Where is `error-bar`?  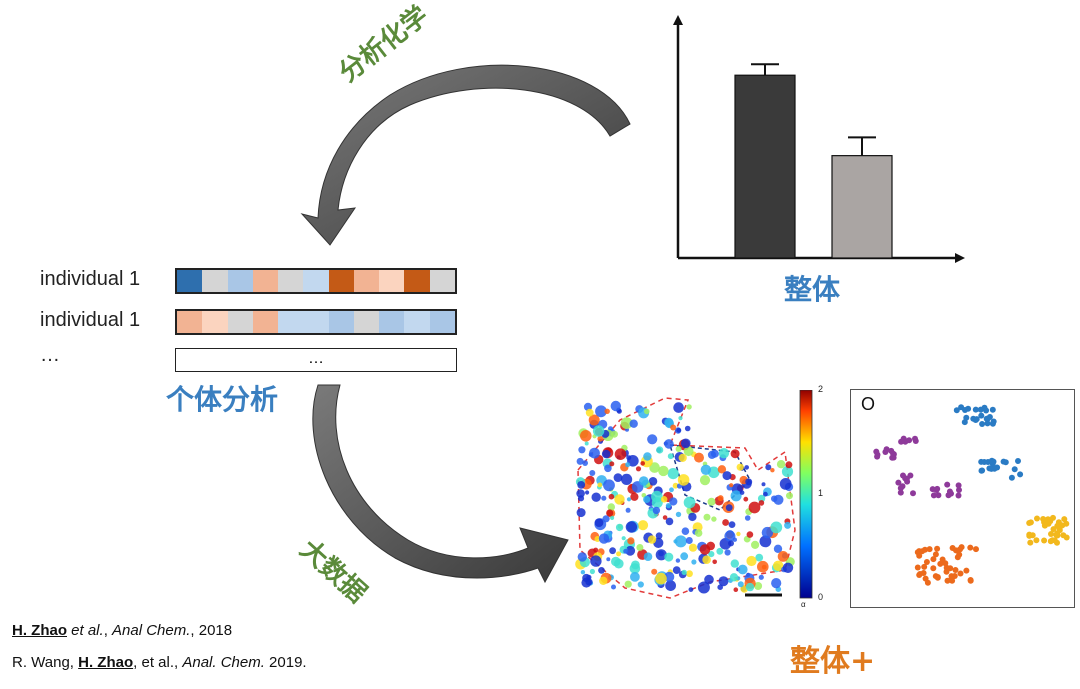 error-bar is located at coordinates (862, 146).